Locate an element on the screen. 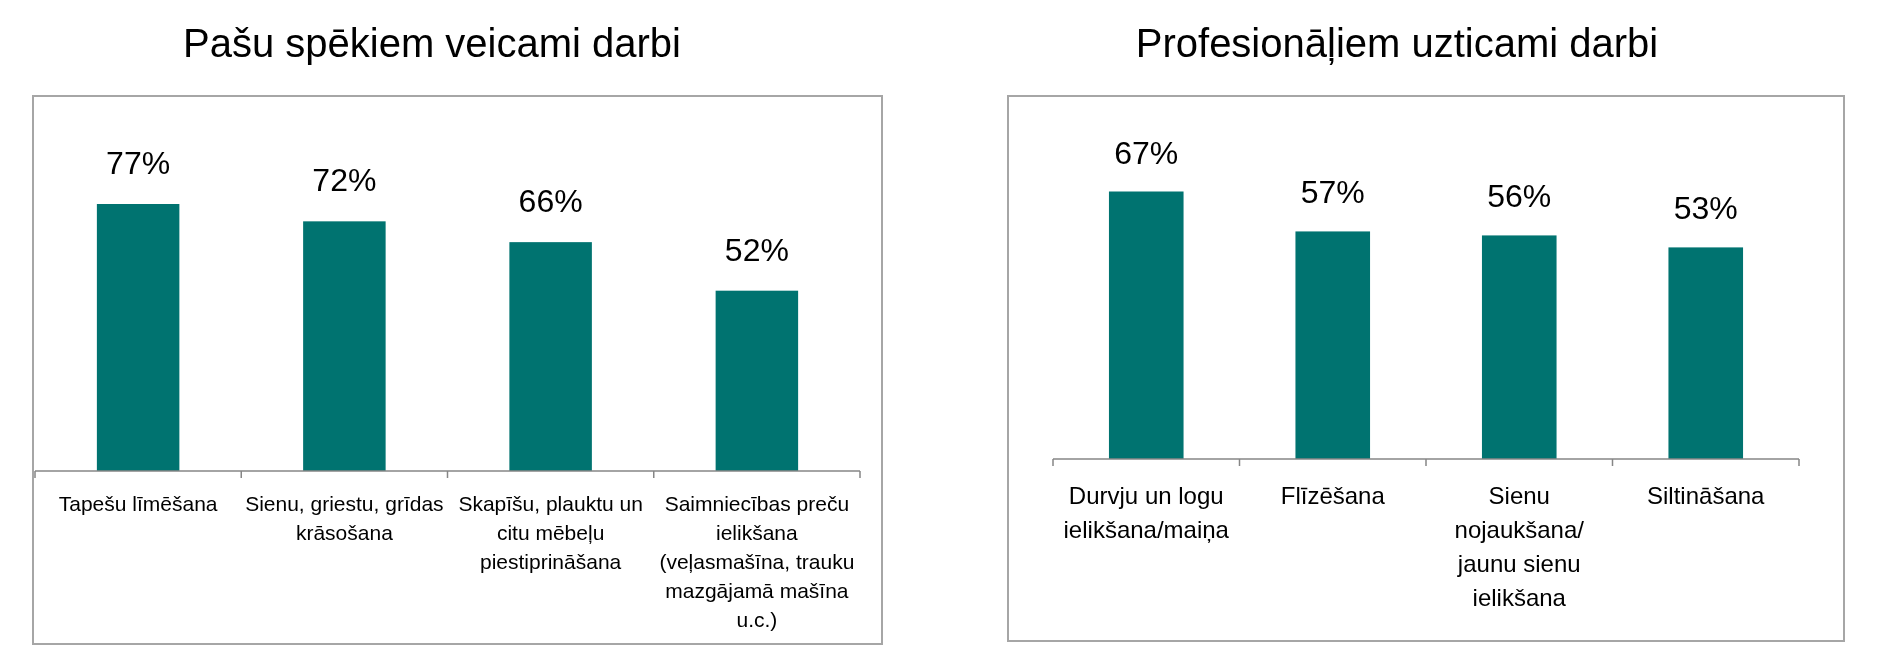 This screenshot has width=1886, height=652. x-tick-label: Sienu nojaukšana/ jaunu sienu ielikšana is located at coordinates (1519, 546).